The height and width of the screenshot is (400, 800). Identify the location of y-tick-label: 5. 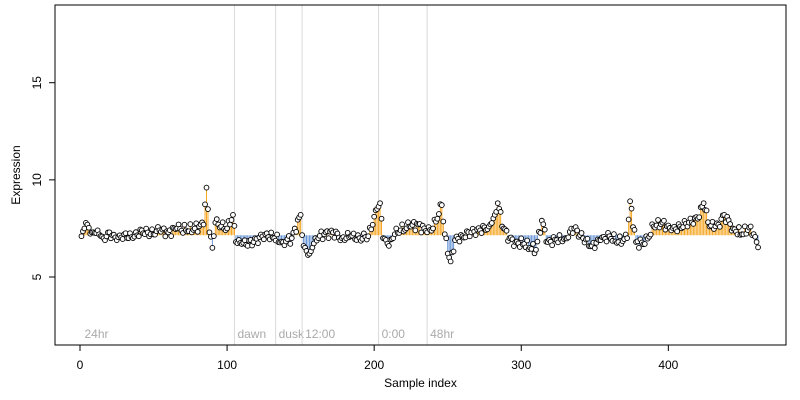
(37, 276).